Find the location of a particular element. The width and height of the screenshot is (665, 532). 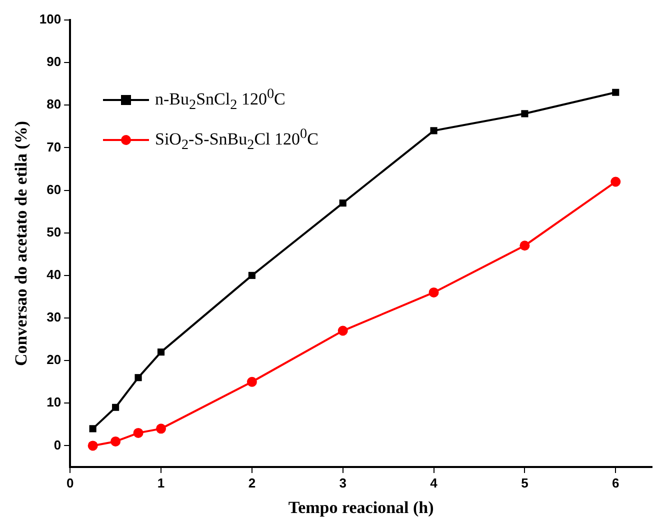

y-axis-title: Conversao do acetato de etila (%) is located at coordinates (21, 243).